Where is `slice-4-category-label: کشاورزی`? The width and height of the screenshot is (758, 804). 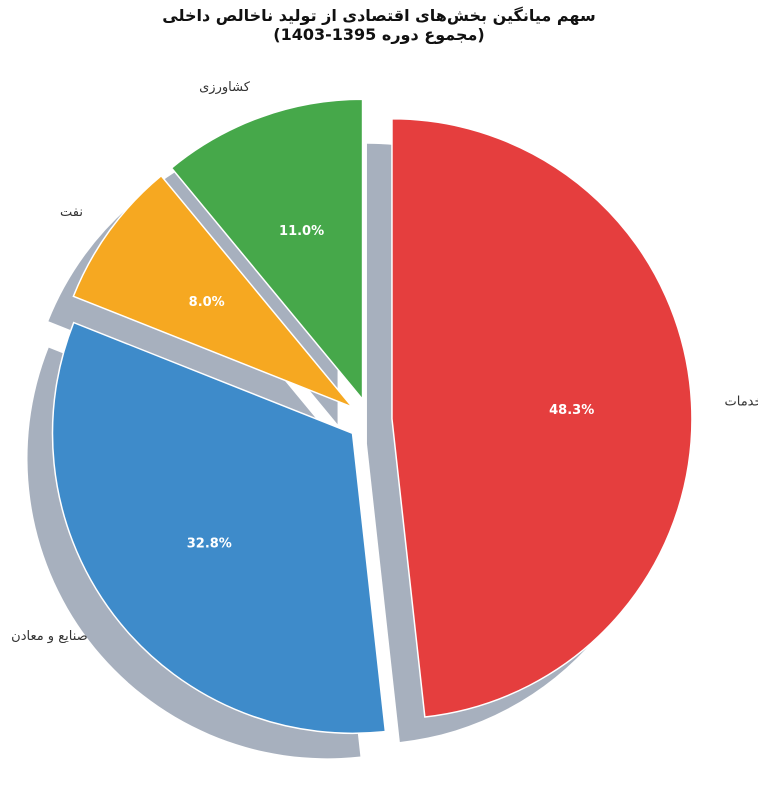
slice-4-category-label: کشاورزی is located at coordinates (225, 87).